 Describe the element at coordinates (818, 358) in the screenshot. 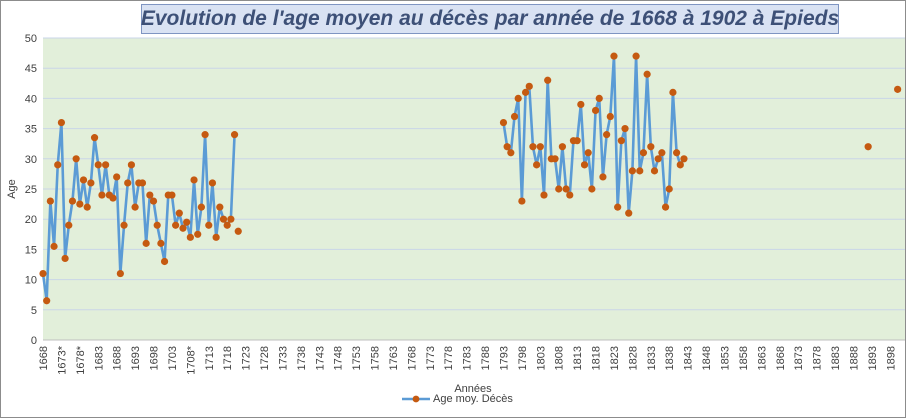

I see `x-tick-label-1878: 1878` at that location.